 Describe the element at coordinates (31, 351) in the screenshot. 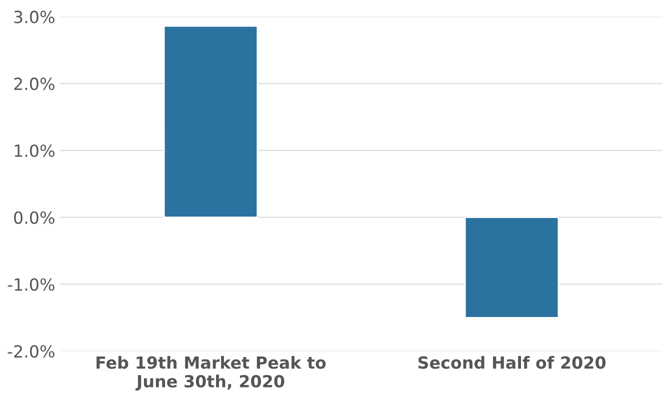

I see `y-tick-label: -2.0%` at that location.